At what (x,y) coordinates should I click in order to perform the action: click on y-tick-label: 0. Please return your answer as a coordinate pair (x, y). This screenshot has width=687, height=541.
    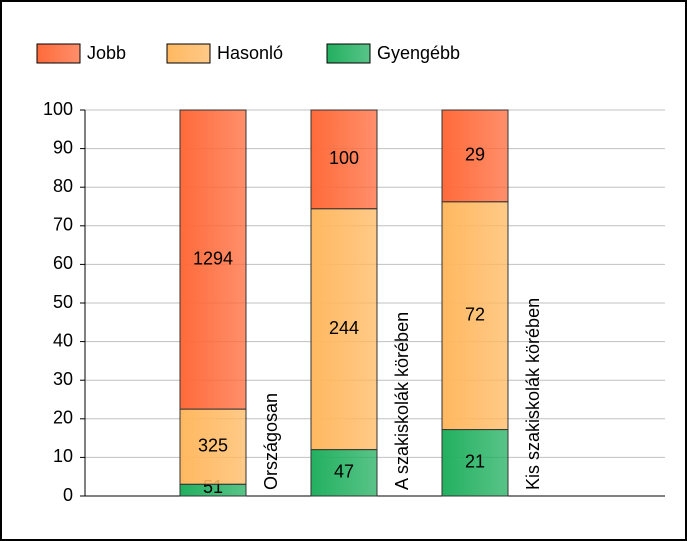
    Looking at the image, I should click on (68, 495).